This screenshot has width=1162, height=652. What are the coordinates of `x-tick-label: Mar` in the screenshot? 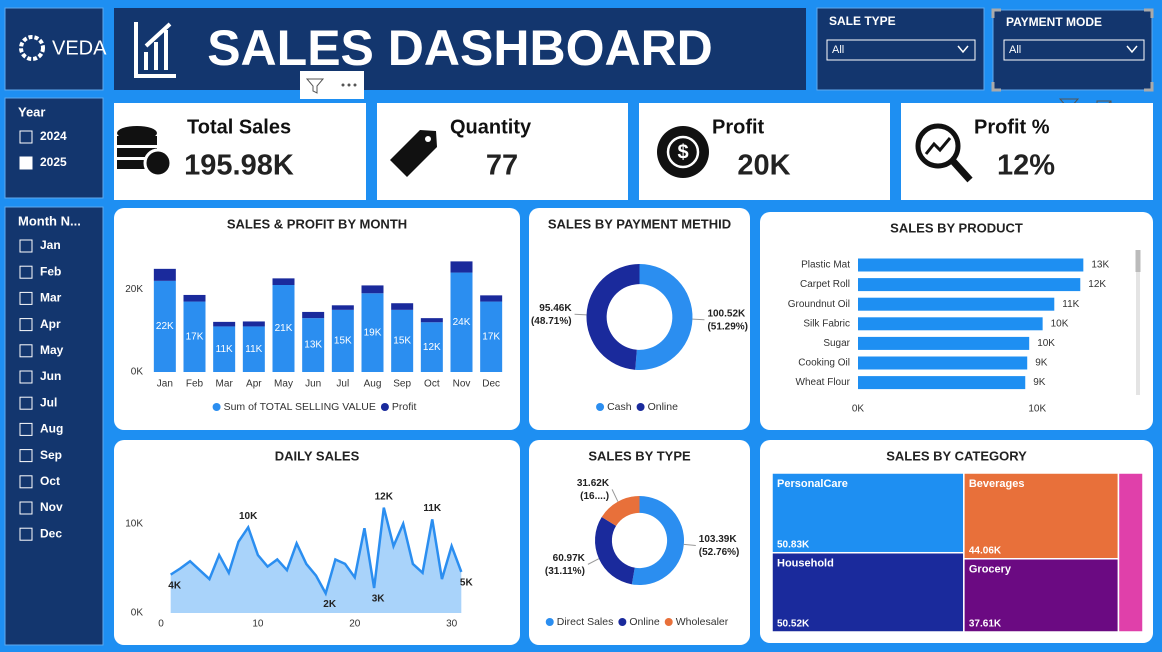 It's located at (225, 384).